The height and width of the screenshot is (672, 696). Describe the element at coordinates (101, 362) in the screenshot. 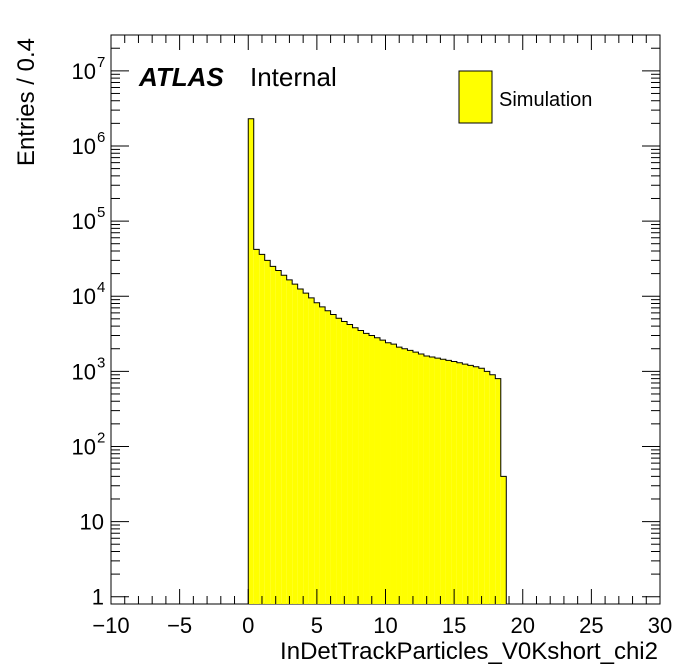

I see `y-tick-label-exponent: 3` at that location.